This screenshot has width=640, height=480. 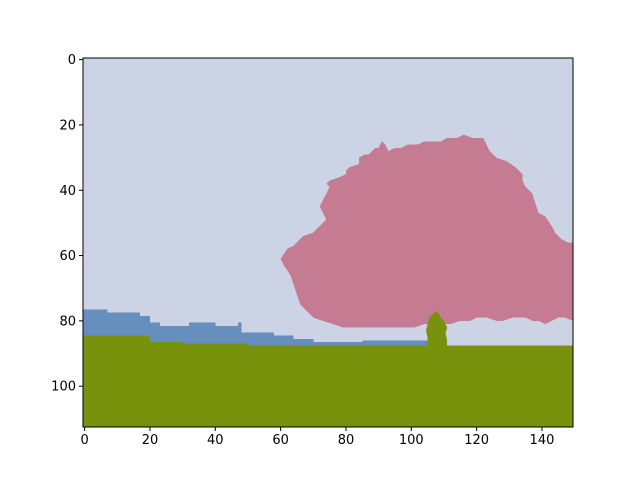 I want to click on y-tick-label: 0, so click(x=72, y=60).